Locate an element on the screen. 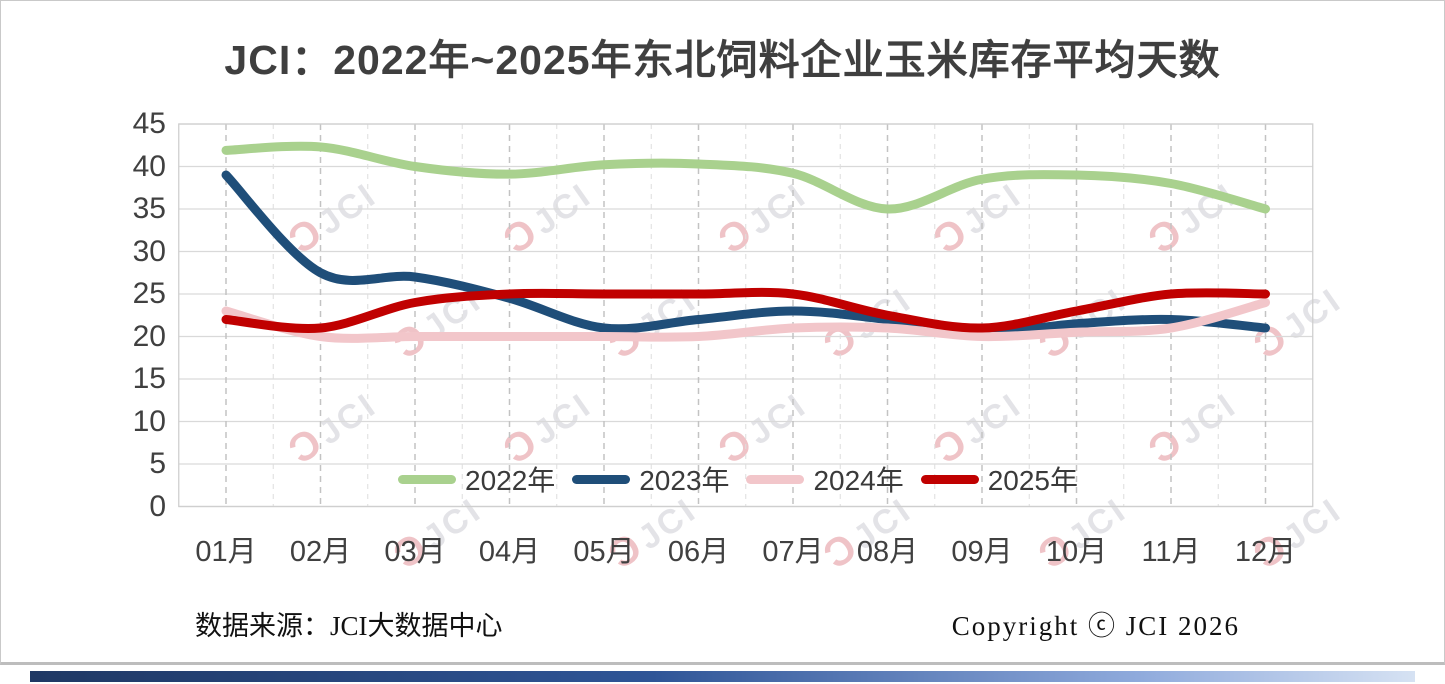 This screenshot has width=1445, height=684. legend-swatch-2024 is located at coordinates (775, 479).